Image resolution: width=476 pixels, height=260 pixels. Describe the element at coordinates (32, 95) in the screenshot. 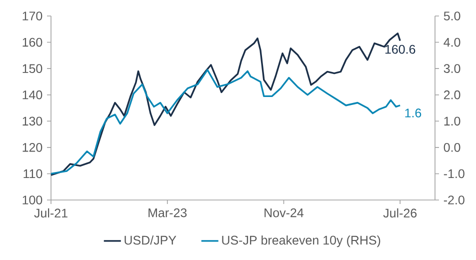

I see `y-tick-label: 140` at that location.